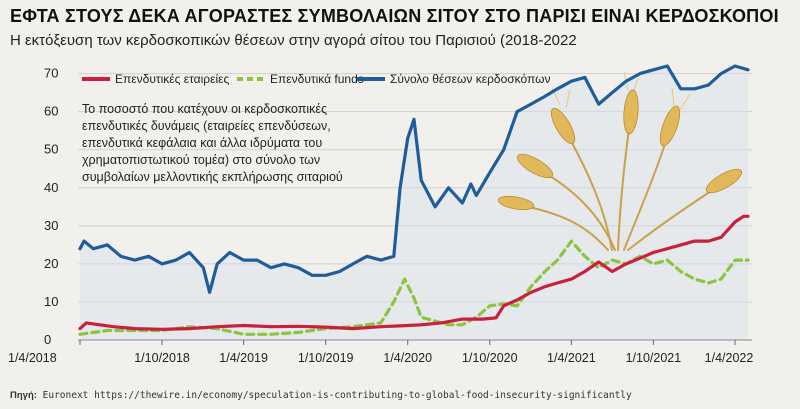 The height and width of the screenshot is (409, 800). I want to click on y-tick-label: 0, so click(47, 339).